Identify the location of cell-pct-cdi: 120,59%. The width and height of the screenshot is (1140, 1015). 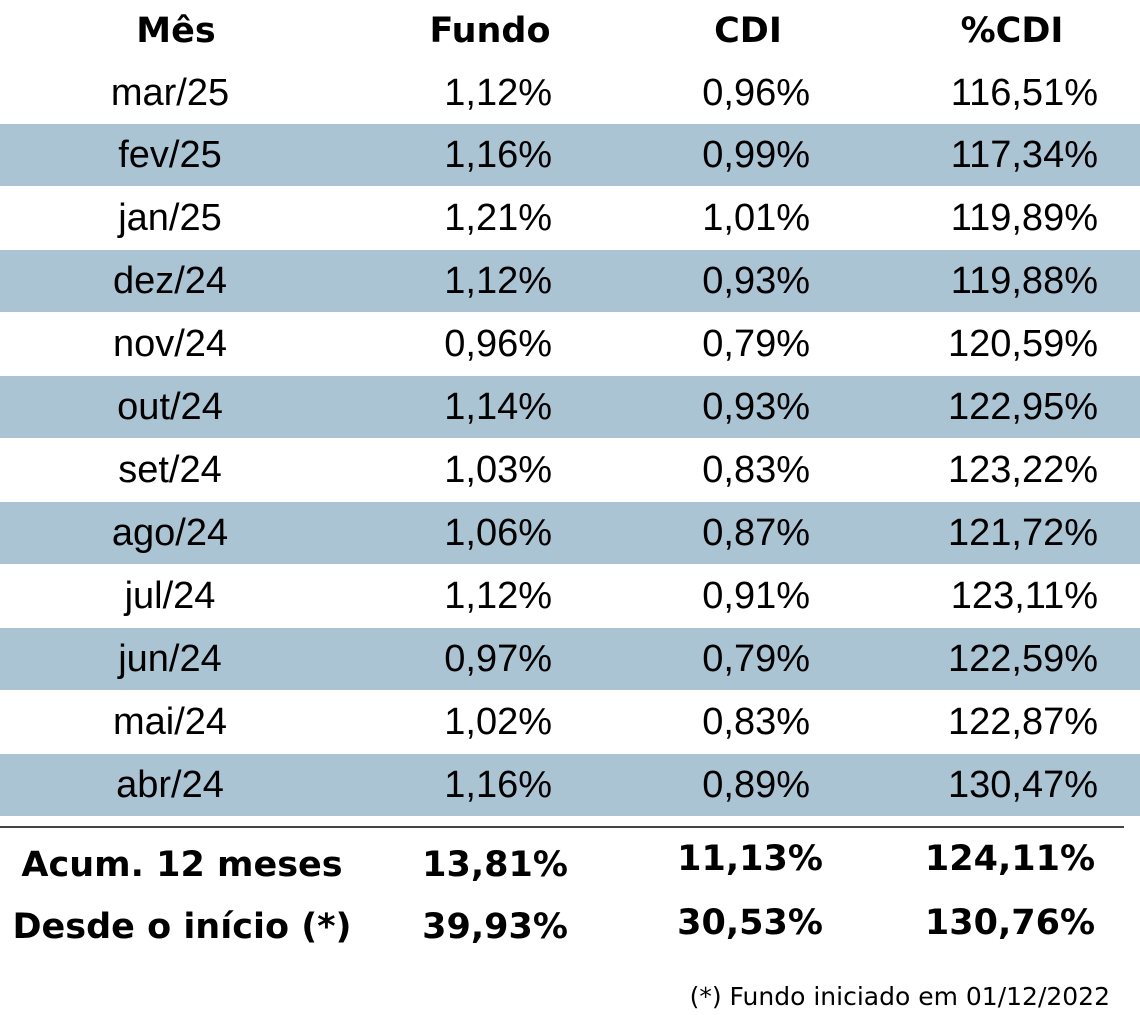
(1022, 344).